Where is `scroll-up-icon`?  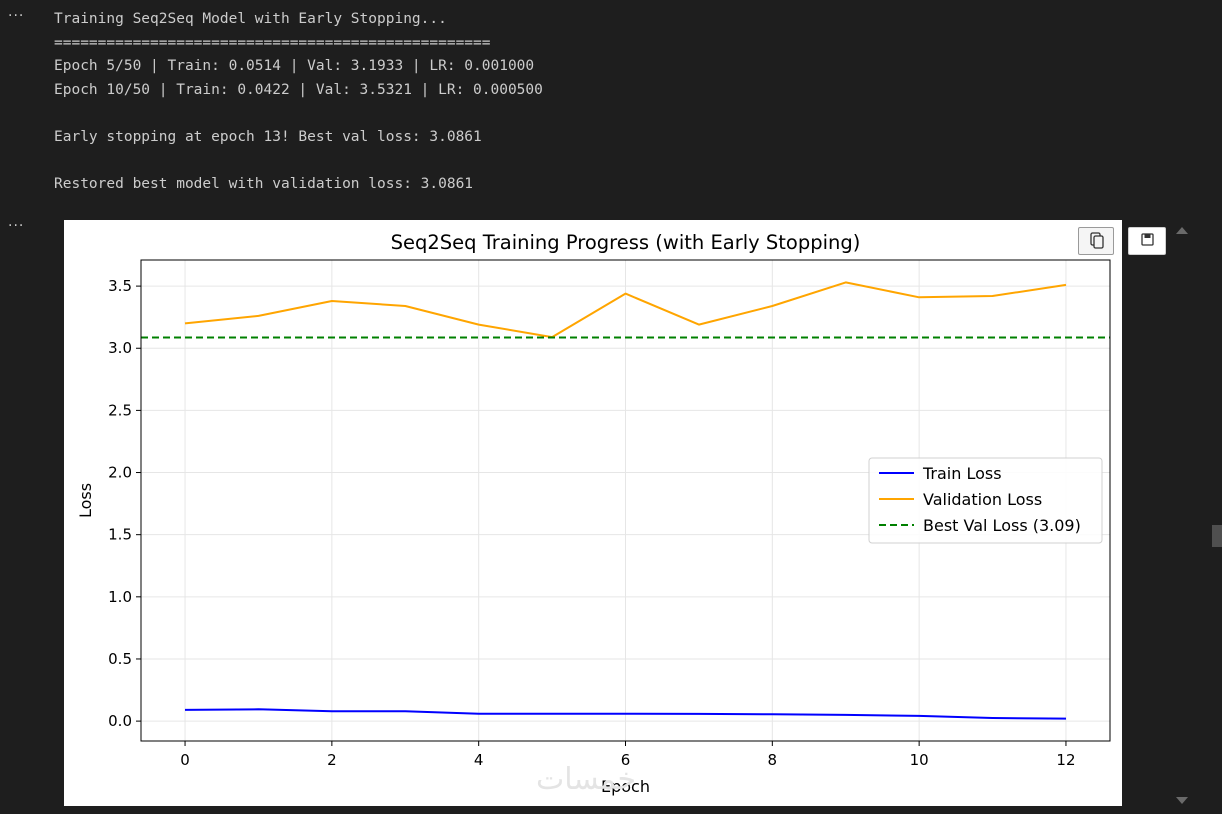 scroll-up-icon is located at coordinates (1182, 230).